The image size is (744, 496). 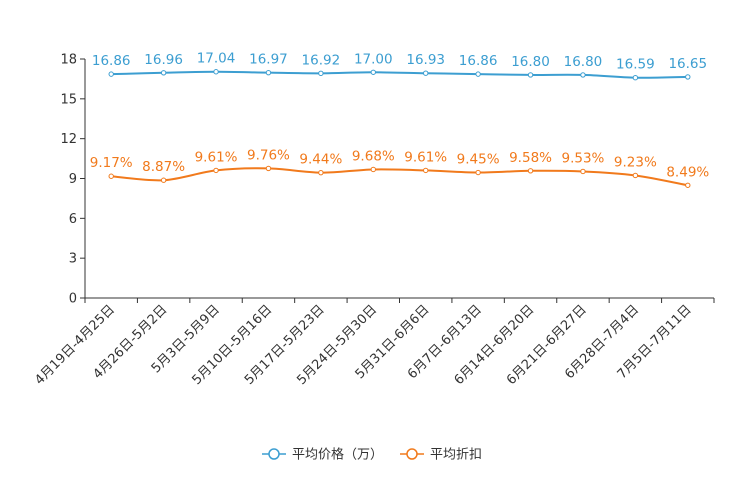 I want to click on data-label: 8.49%, so click(x=687, y=172).